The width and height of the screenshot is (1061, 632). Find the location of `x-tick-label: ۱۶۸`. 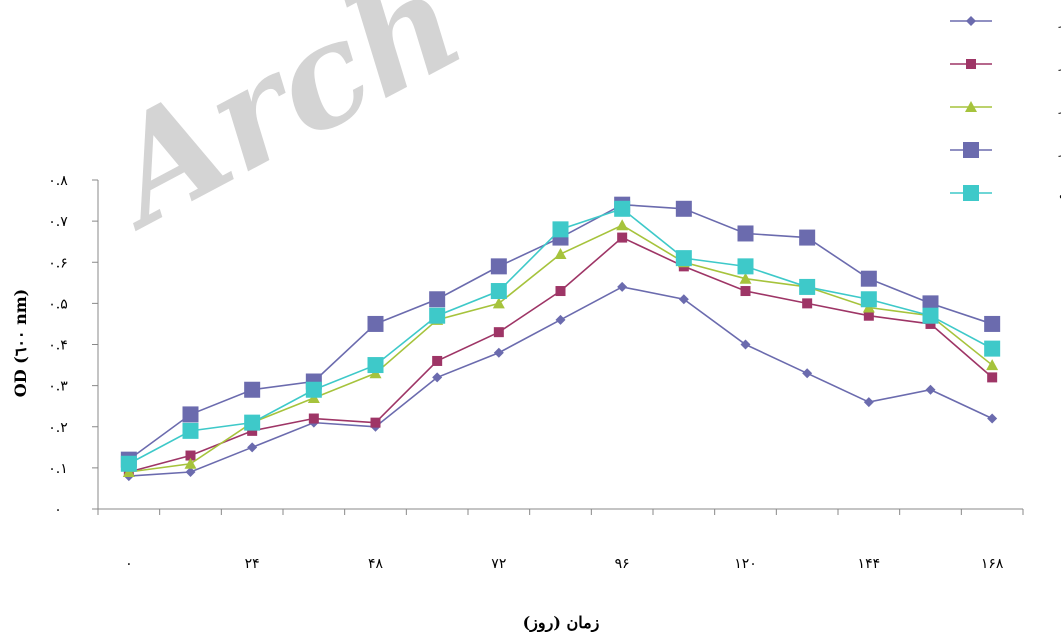

x-tick-label: ۱۶۸ is located at coordinates (992, 564).